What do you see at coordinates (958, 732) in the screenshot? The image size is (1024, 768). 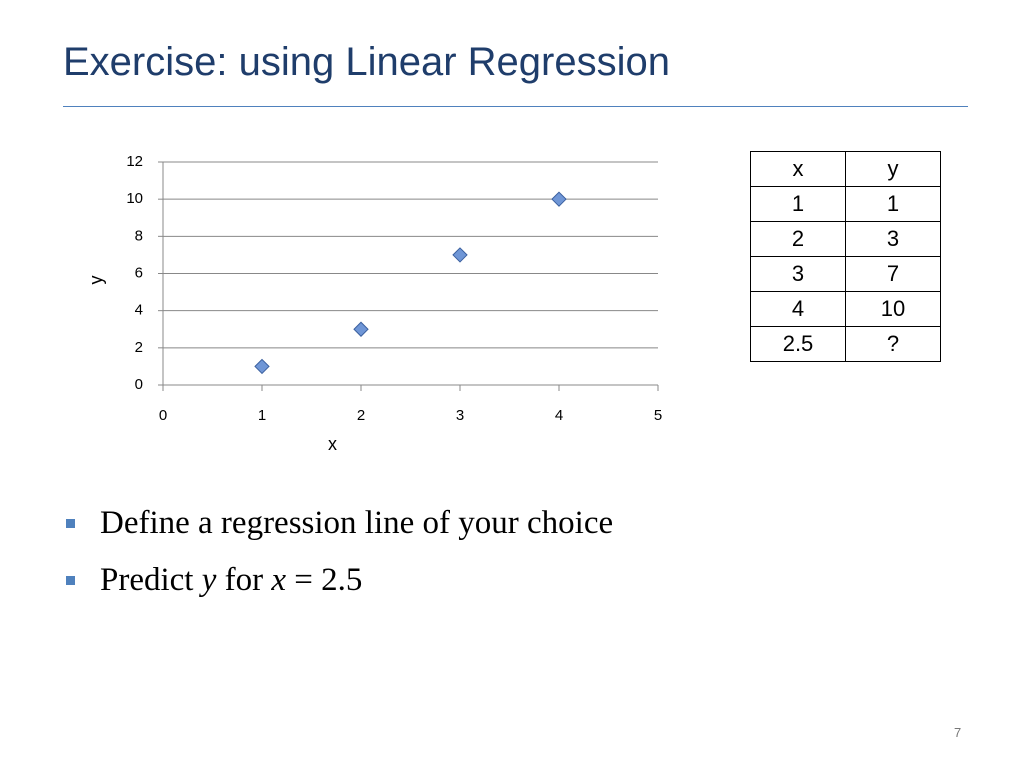 I see `page-number: 7` at bounding box center [958, 732].